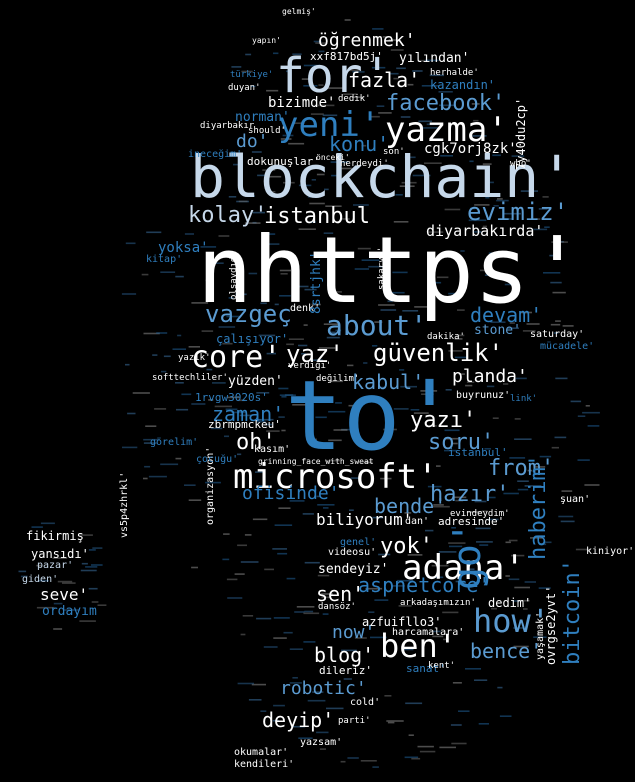  Describe the element at coordinates (388, 382) in the screenshot. I see `word-kabul: kabul'` at that location.